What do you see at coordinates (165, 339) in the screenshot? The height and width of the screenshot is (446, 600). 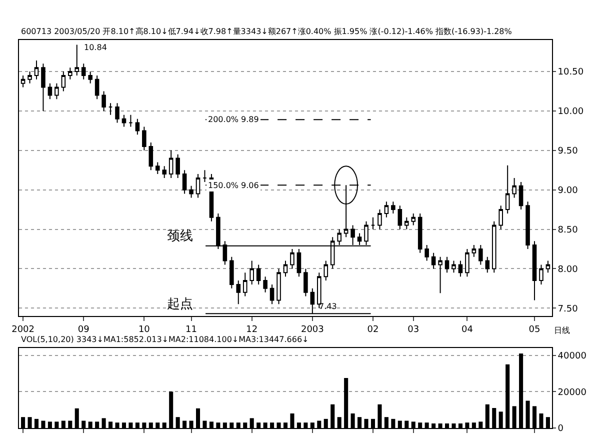 I see `chart-title: VOL(5,10,20) 3343↓MA1:5852.013↓MA2:11084.100↓MA3:13447.666↓` at bounding box center [165, 339].